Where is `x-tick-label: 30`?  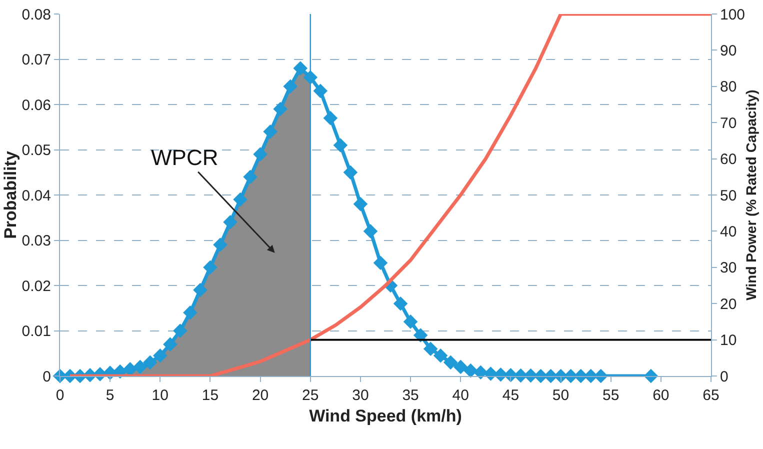
x-tick-label: 30 is located at coordinates (360, 395).